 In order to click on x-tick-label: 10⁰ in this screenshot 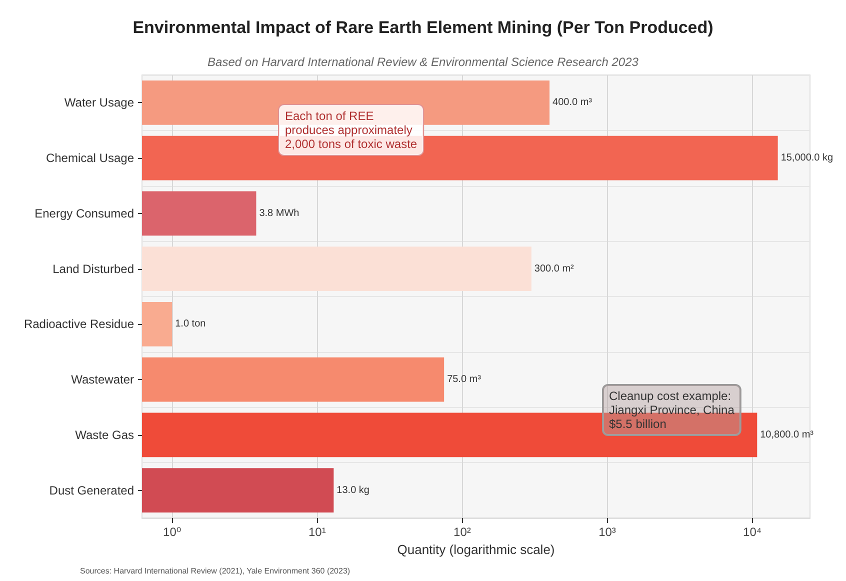, I will do `click(172, 532)`.